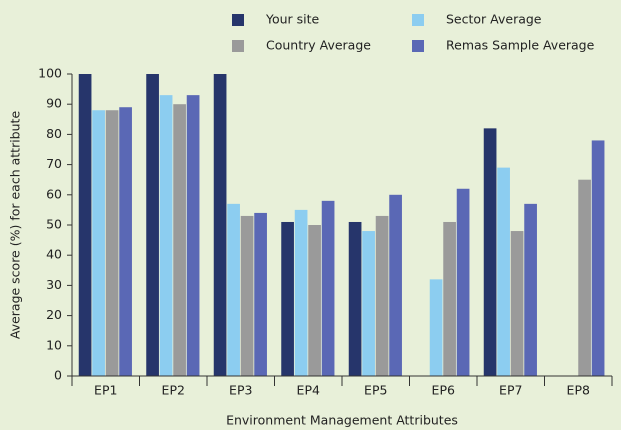  What do you see at coordinates (443, 390) in the screenshot?
I see `x-tick-label: EP6` at bounding box center [443, 390].